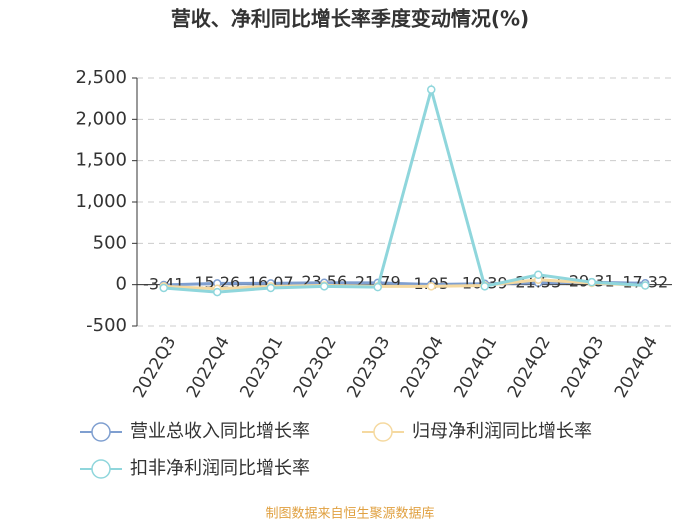 The height and width of the screenshot is (525, 700). Describe the element at coordinates (529, 367) in the screenshot. I see `x-tick-label: 2024Q2` at that location.